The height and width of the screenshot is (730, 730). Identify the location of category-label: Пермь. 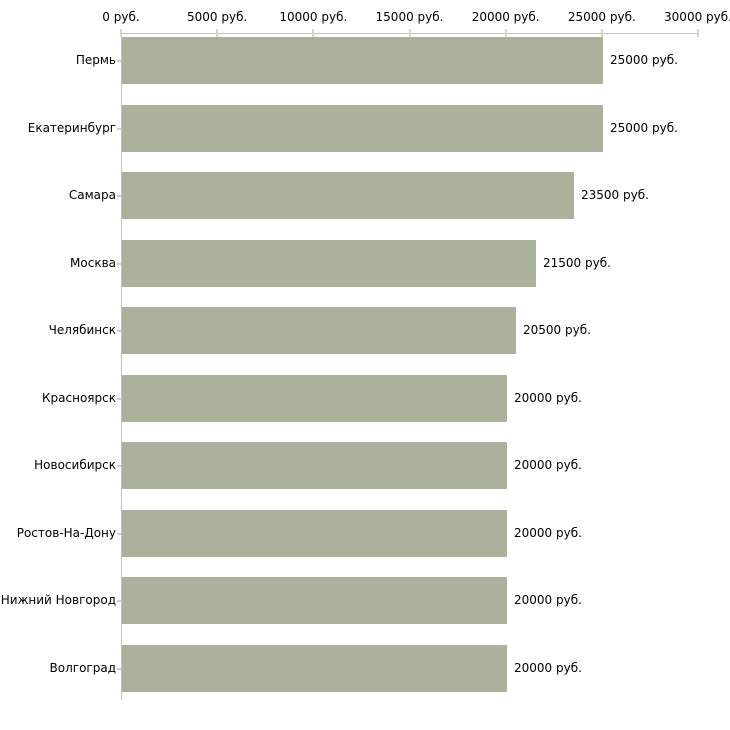
(95, 60).